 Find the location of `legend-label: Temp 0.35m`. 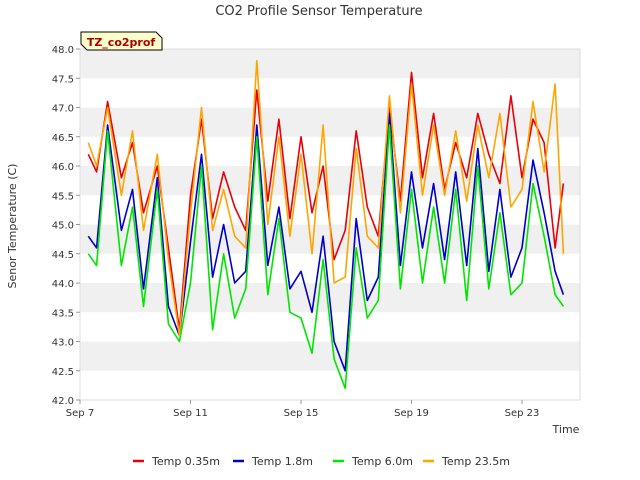

legend-label: Temp 0.35m is located at coordinates (185, 461).